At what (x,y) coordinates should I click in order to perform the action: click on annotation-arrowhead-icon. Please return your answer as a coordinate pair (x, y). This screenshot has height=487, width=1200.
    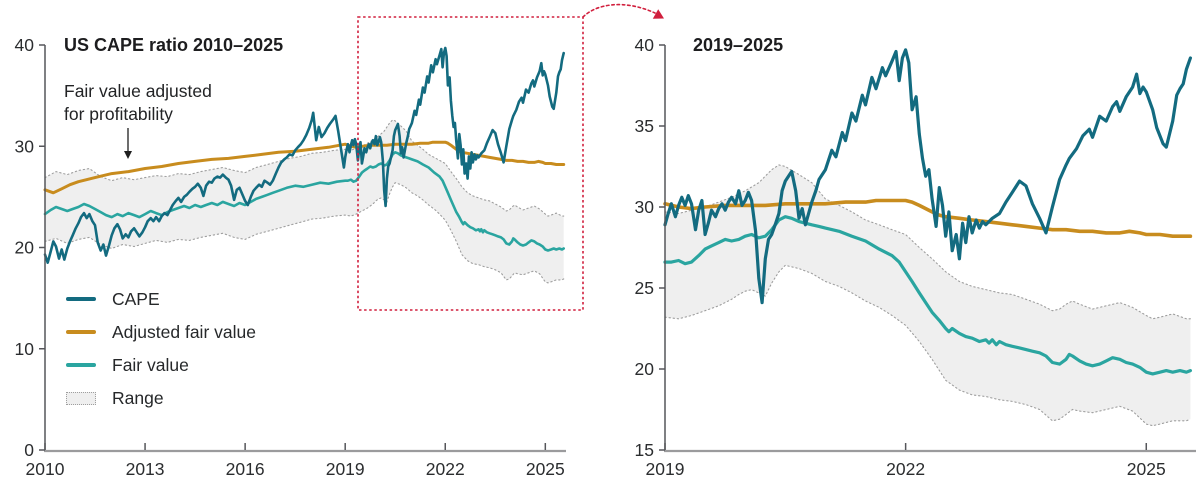
    Looking at the image, I should click on (128, 155).